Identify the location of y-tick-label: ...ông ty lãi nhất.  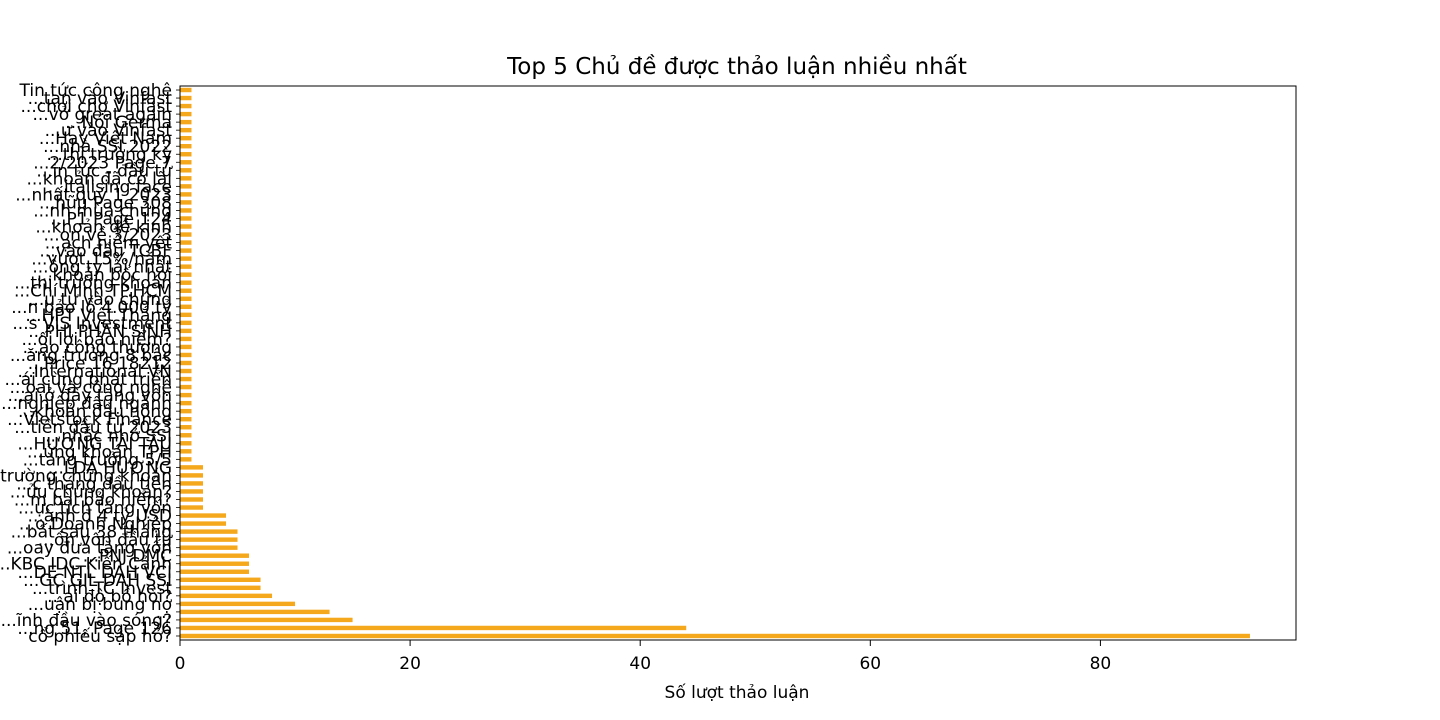
(102, 267).